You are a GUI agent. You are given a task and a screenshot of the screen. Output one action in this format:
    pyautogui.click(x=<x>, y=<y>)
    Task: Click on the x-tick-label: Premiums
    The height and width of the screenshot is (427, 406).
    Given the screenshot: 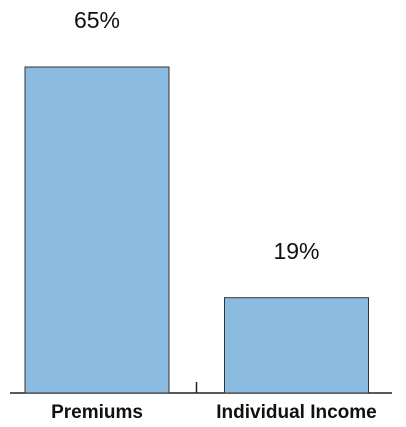 What is the action you would take?
    pyautogui.click(x=97, y=412)
    